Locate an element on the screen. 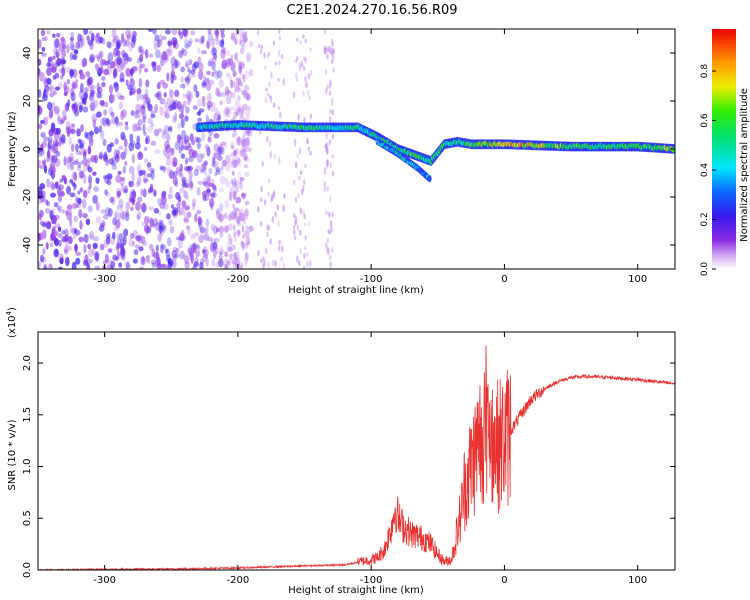 The image size is (750, 600). spectrogram-y-label: Frequency (Hz) is located at coordinates (12, 149).